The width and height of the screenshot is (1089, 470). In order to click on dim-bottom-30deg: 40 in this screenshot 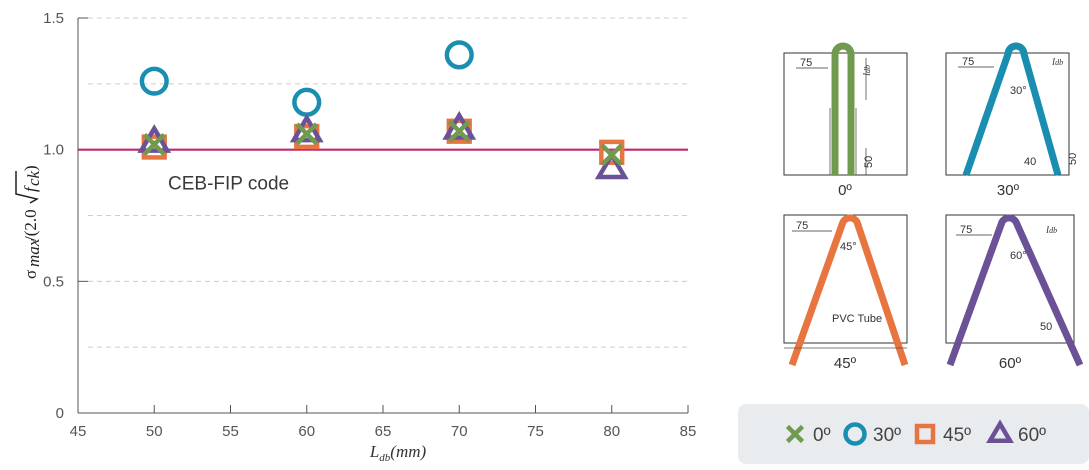, I will do `click(1030, 162)`.